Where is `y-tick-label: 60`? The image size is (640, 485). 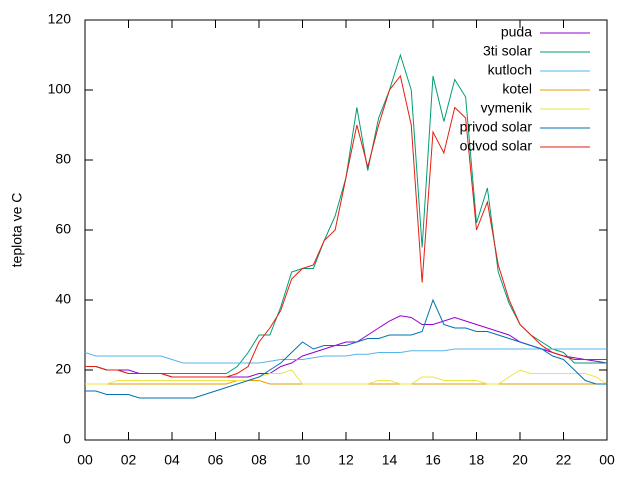 y-tick-label: 60 is located at coordinates (63, 229).